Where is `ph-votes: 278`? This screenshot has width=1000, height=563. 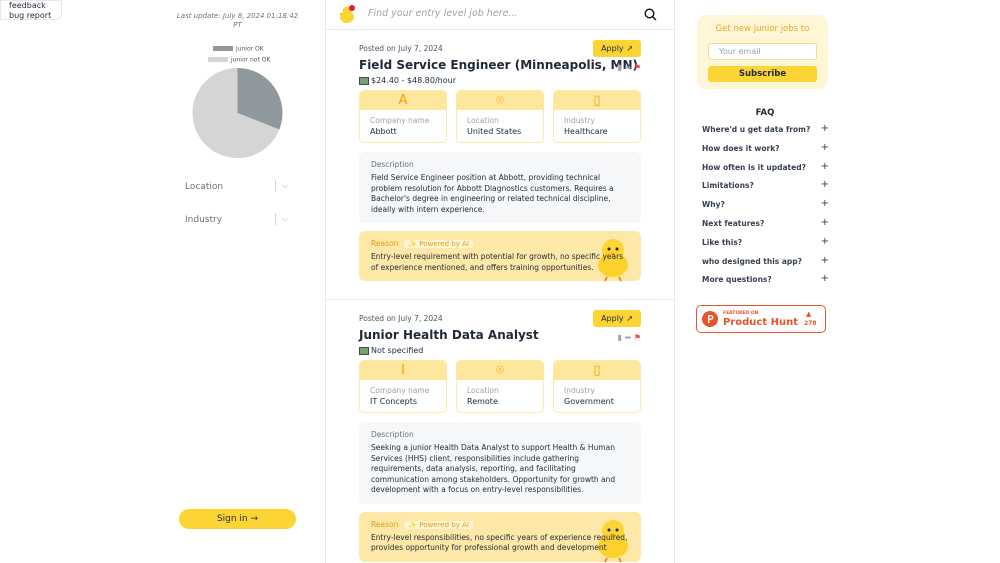 ph-votes: 278 is located at coordinates (810, 323).